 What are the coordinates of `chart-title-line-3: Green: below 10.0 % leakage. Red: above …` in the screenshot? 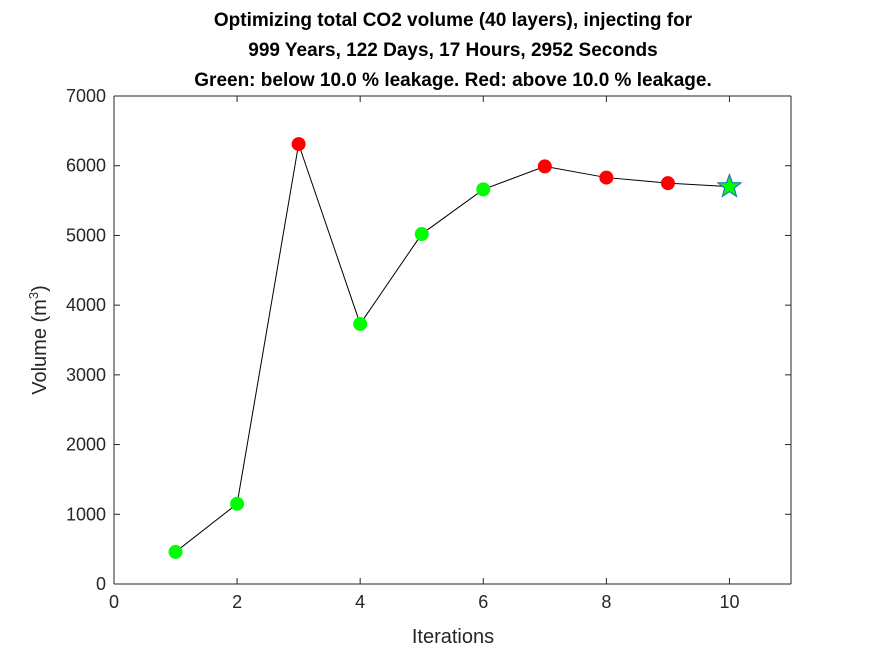 It's located at (452, 80).